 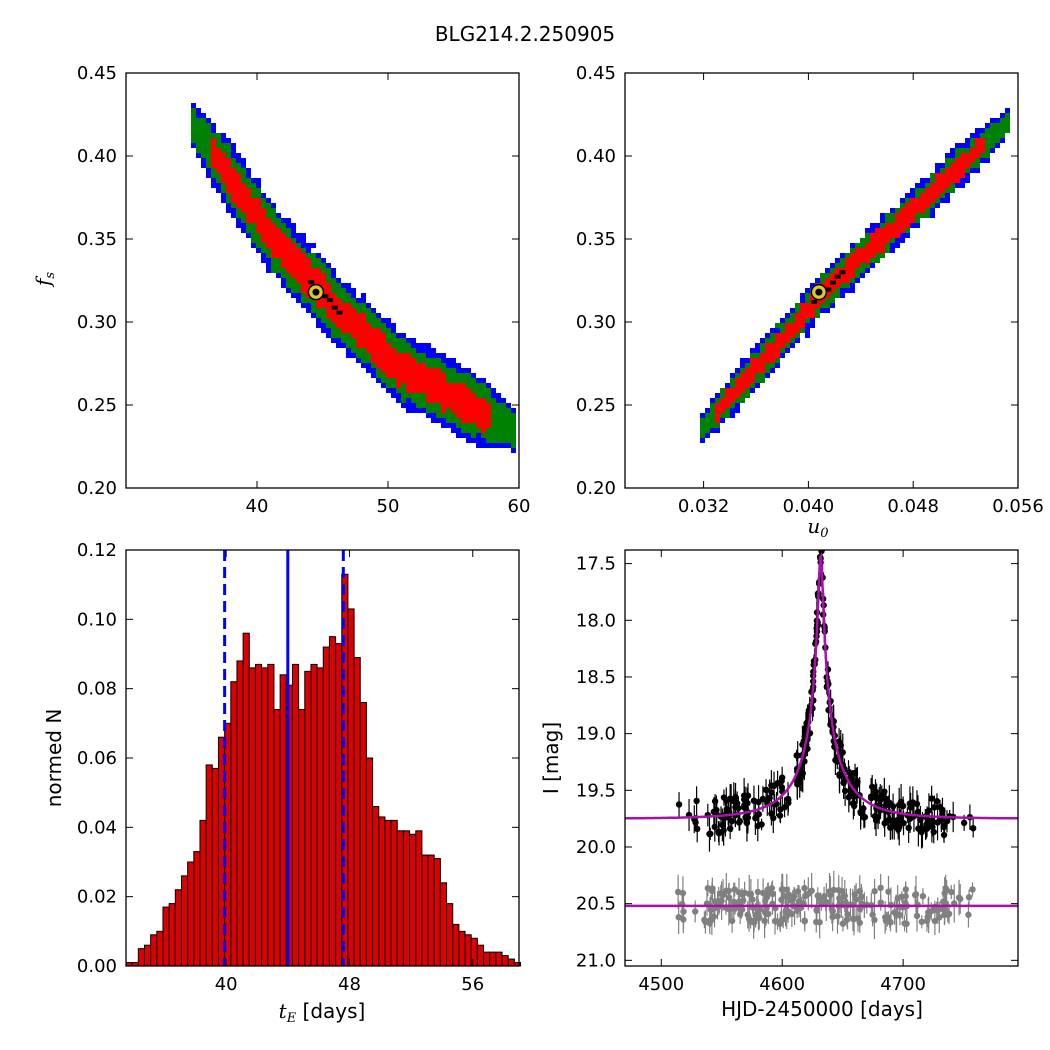 What do you see at coordinates (97, 156) in the screenshot?
I see `y-tick-label: 0.40` at bounding box center [97, 156].